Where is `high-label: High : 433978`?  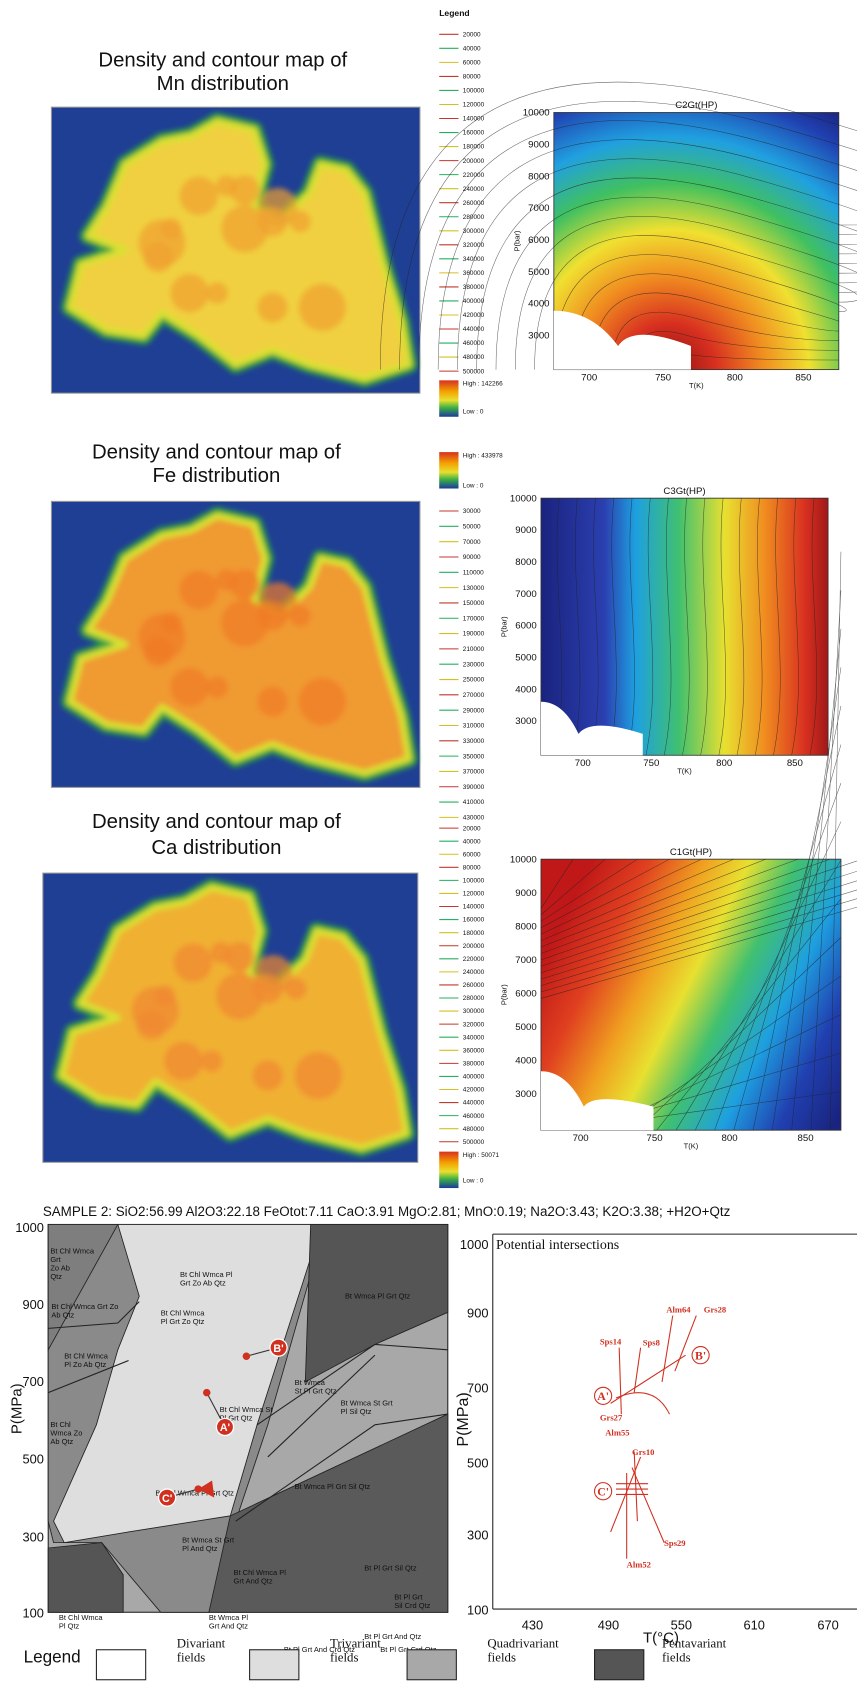 high-label: High : 433978 is located at coordinates (483, 455).